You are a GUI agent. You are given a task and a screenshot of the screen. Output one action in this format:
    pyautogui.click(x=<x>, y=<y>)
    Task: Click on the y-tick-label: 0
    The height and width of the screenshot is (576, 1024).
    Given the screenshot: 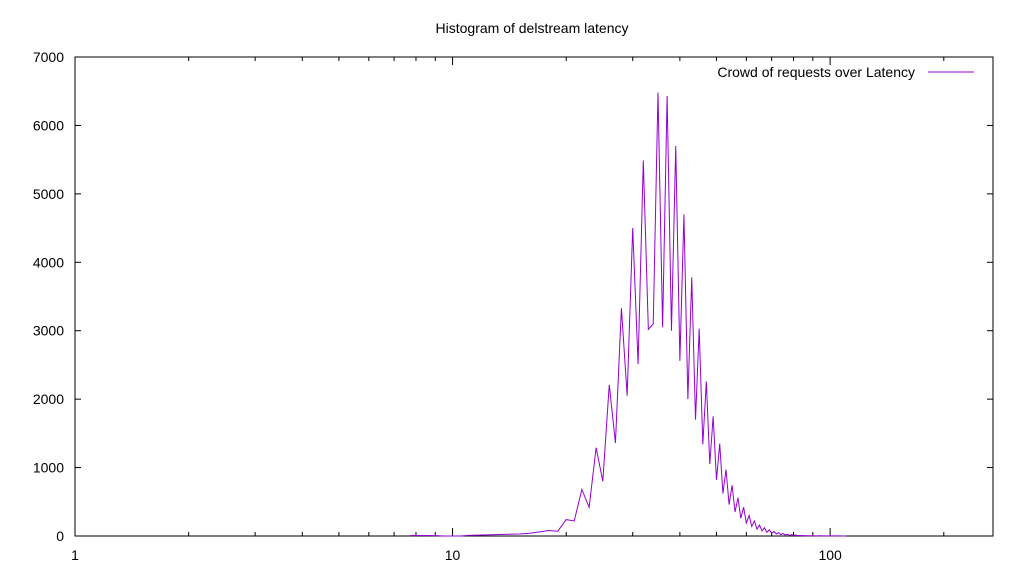 What is the action you would take?
    pyautogui.click(x=60, y=536)
    